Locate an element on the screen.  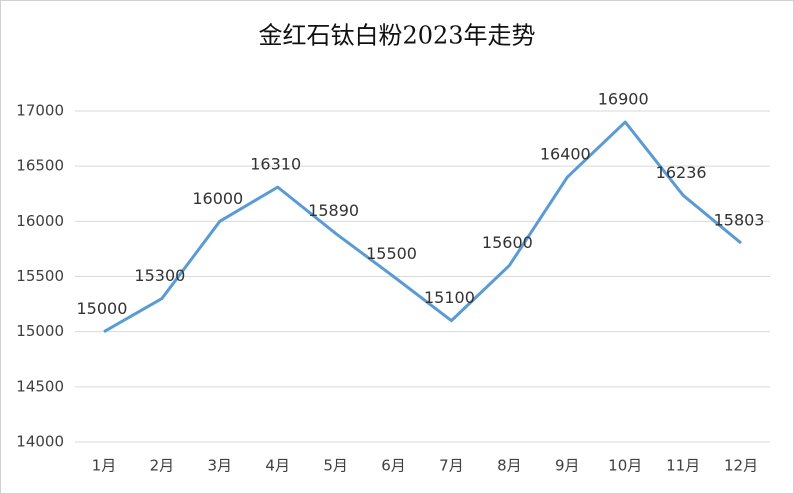
y-tick-label: 16500 is located at coordinates (40, 166).